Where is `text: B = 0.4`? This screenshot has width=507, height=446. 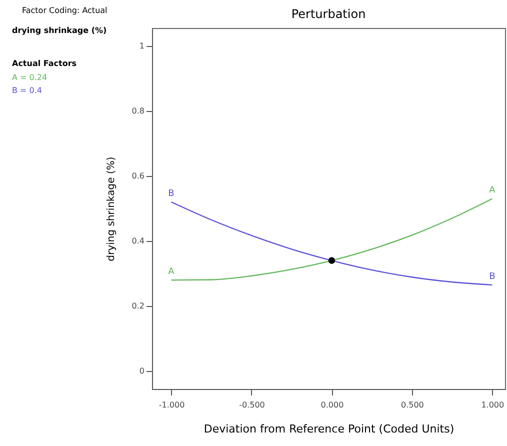
text: B = 0.4 is located at coordinates (27, 90).